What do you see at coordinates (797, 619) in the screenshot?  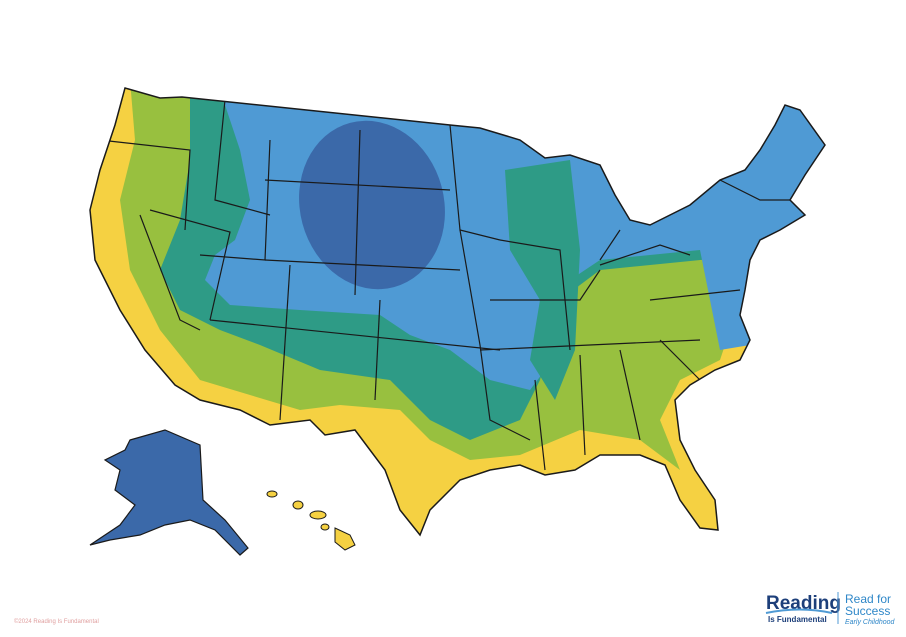 I see `logo-fundamental: Is Fundamental` at bounding box center [797, 619].